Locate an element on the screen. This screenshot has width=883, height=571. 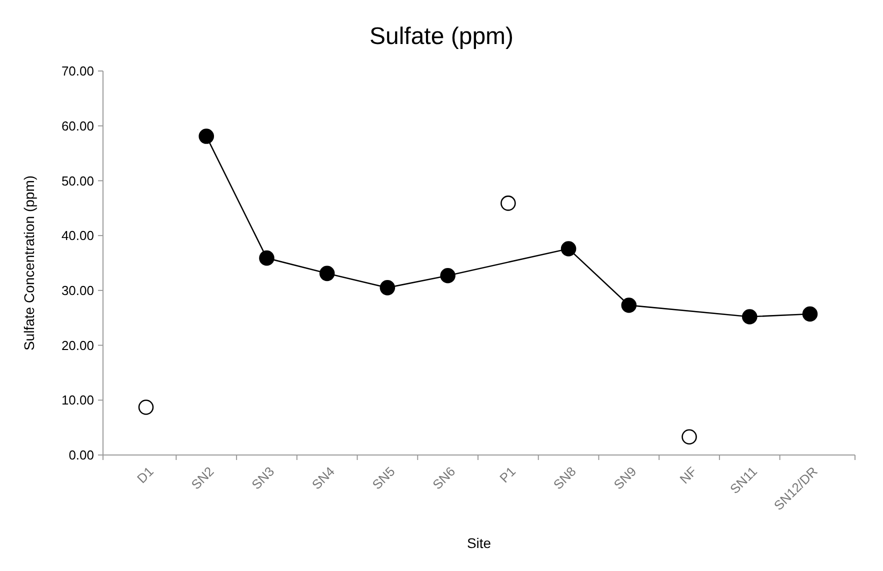
x-tick-label: P1 is located at coordinates (507, 475).